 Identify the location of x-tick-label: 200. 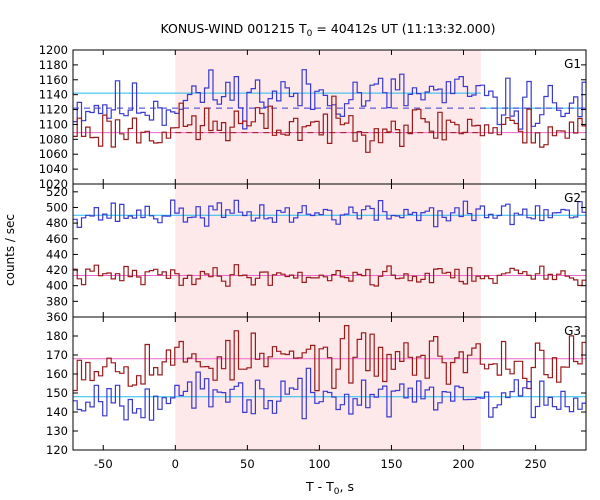
(464, 464).